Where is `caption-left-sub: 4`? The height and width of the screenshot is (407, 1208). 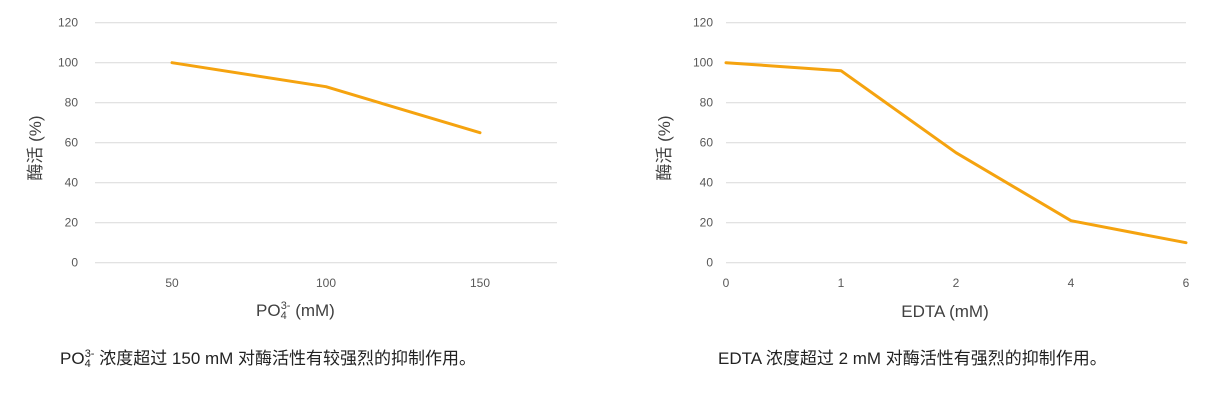 caption-left-sub: 4 is located at coordinates (87, 364).